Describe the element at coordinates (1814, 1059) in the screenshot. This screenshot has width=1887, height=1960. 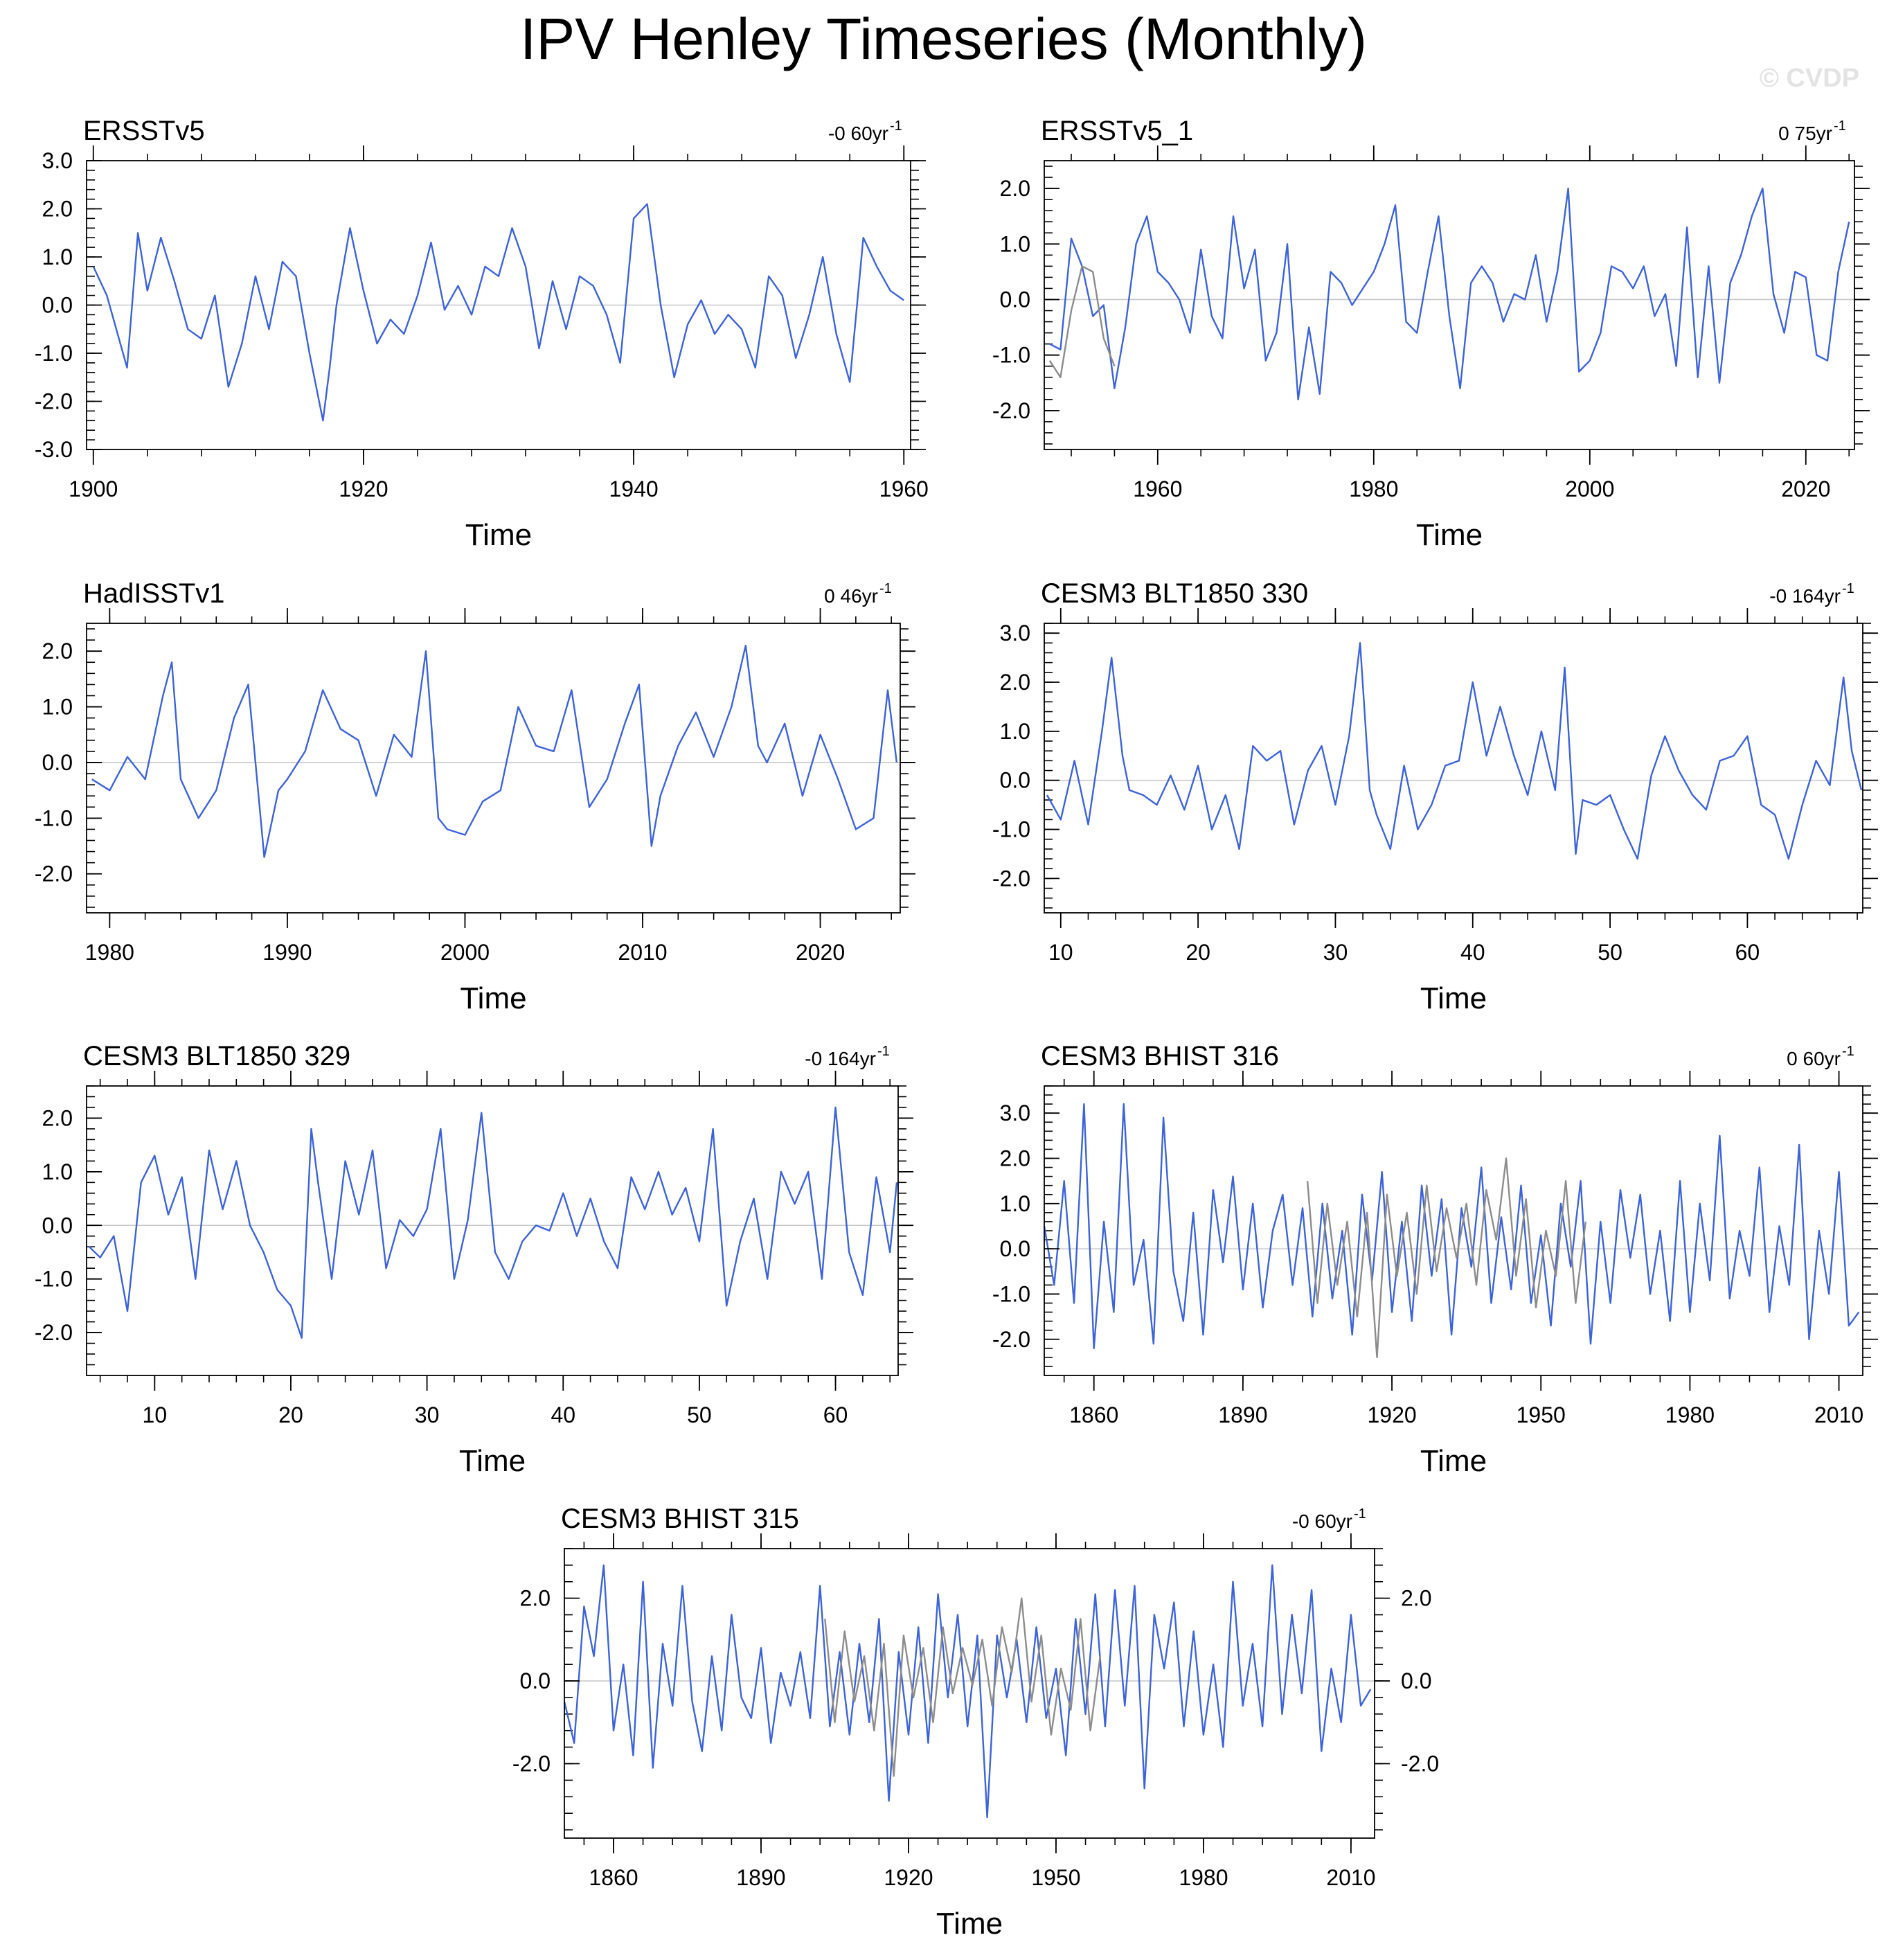
I see `trend-label: 0 60yr` at that location.